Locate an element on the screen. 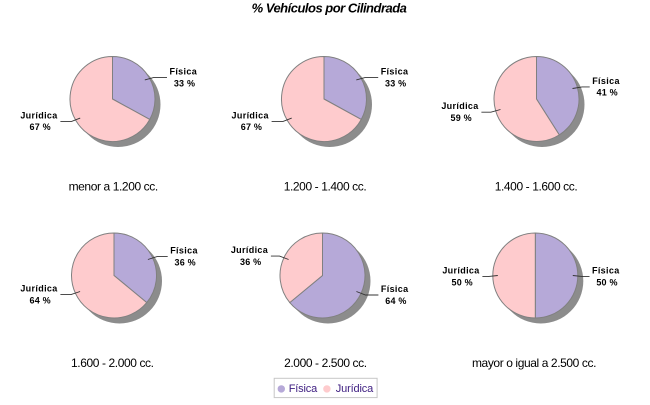 The height and width of the screenshot is (405, 650). svg-text: 41 % is located at coordinates (607, 93).